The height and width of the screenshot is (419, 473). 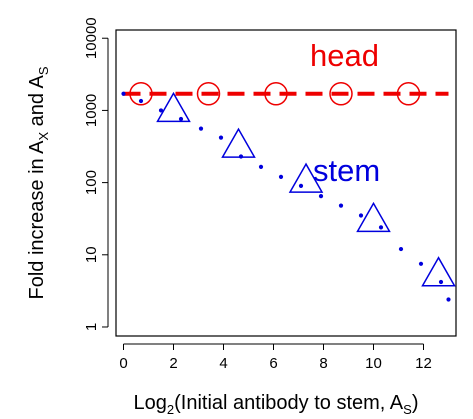 I want to click on x-axis: 0 2 4 6 8 10 12, so click(x=275, y=357).